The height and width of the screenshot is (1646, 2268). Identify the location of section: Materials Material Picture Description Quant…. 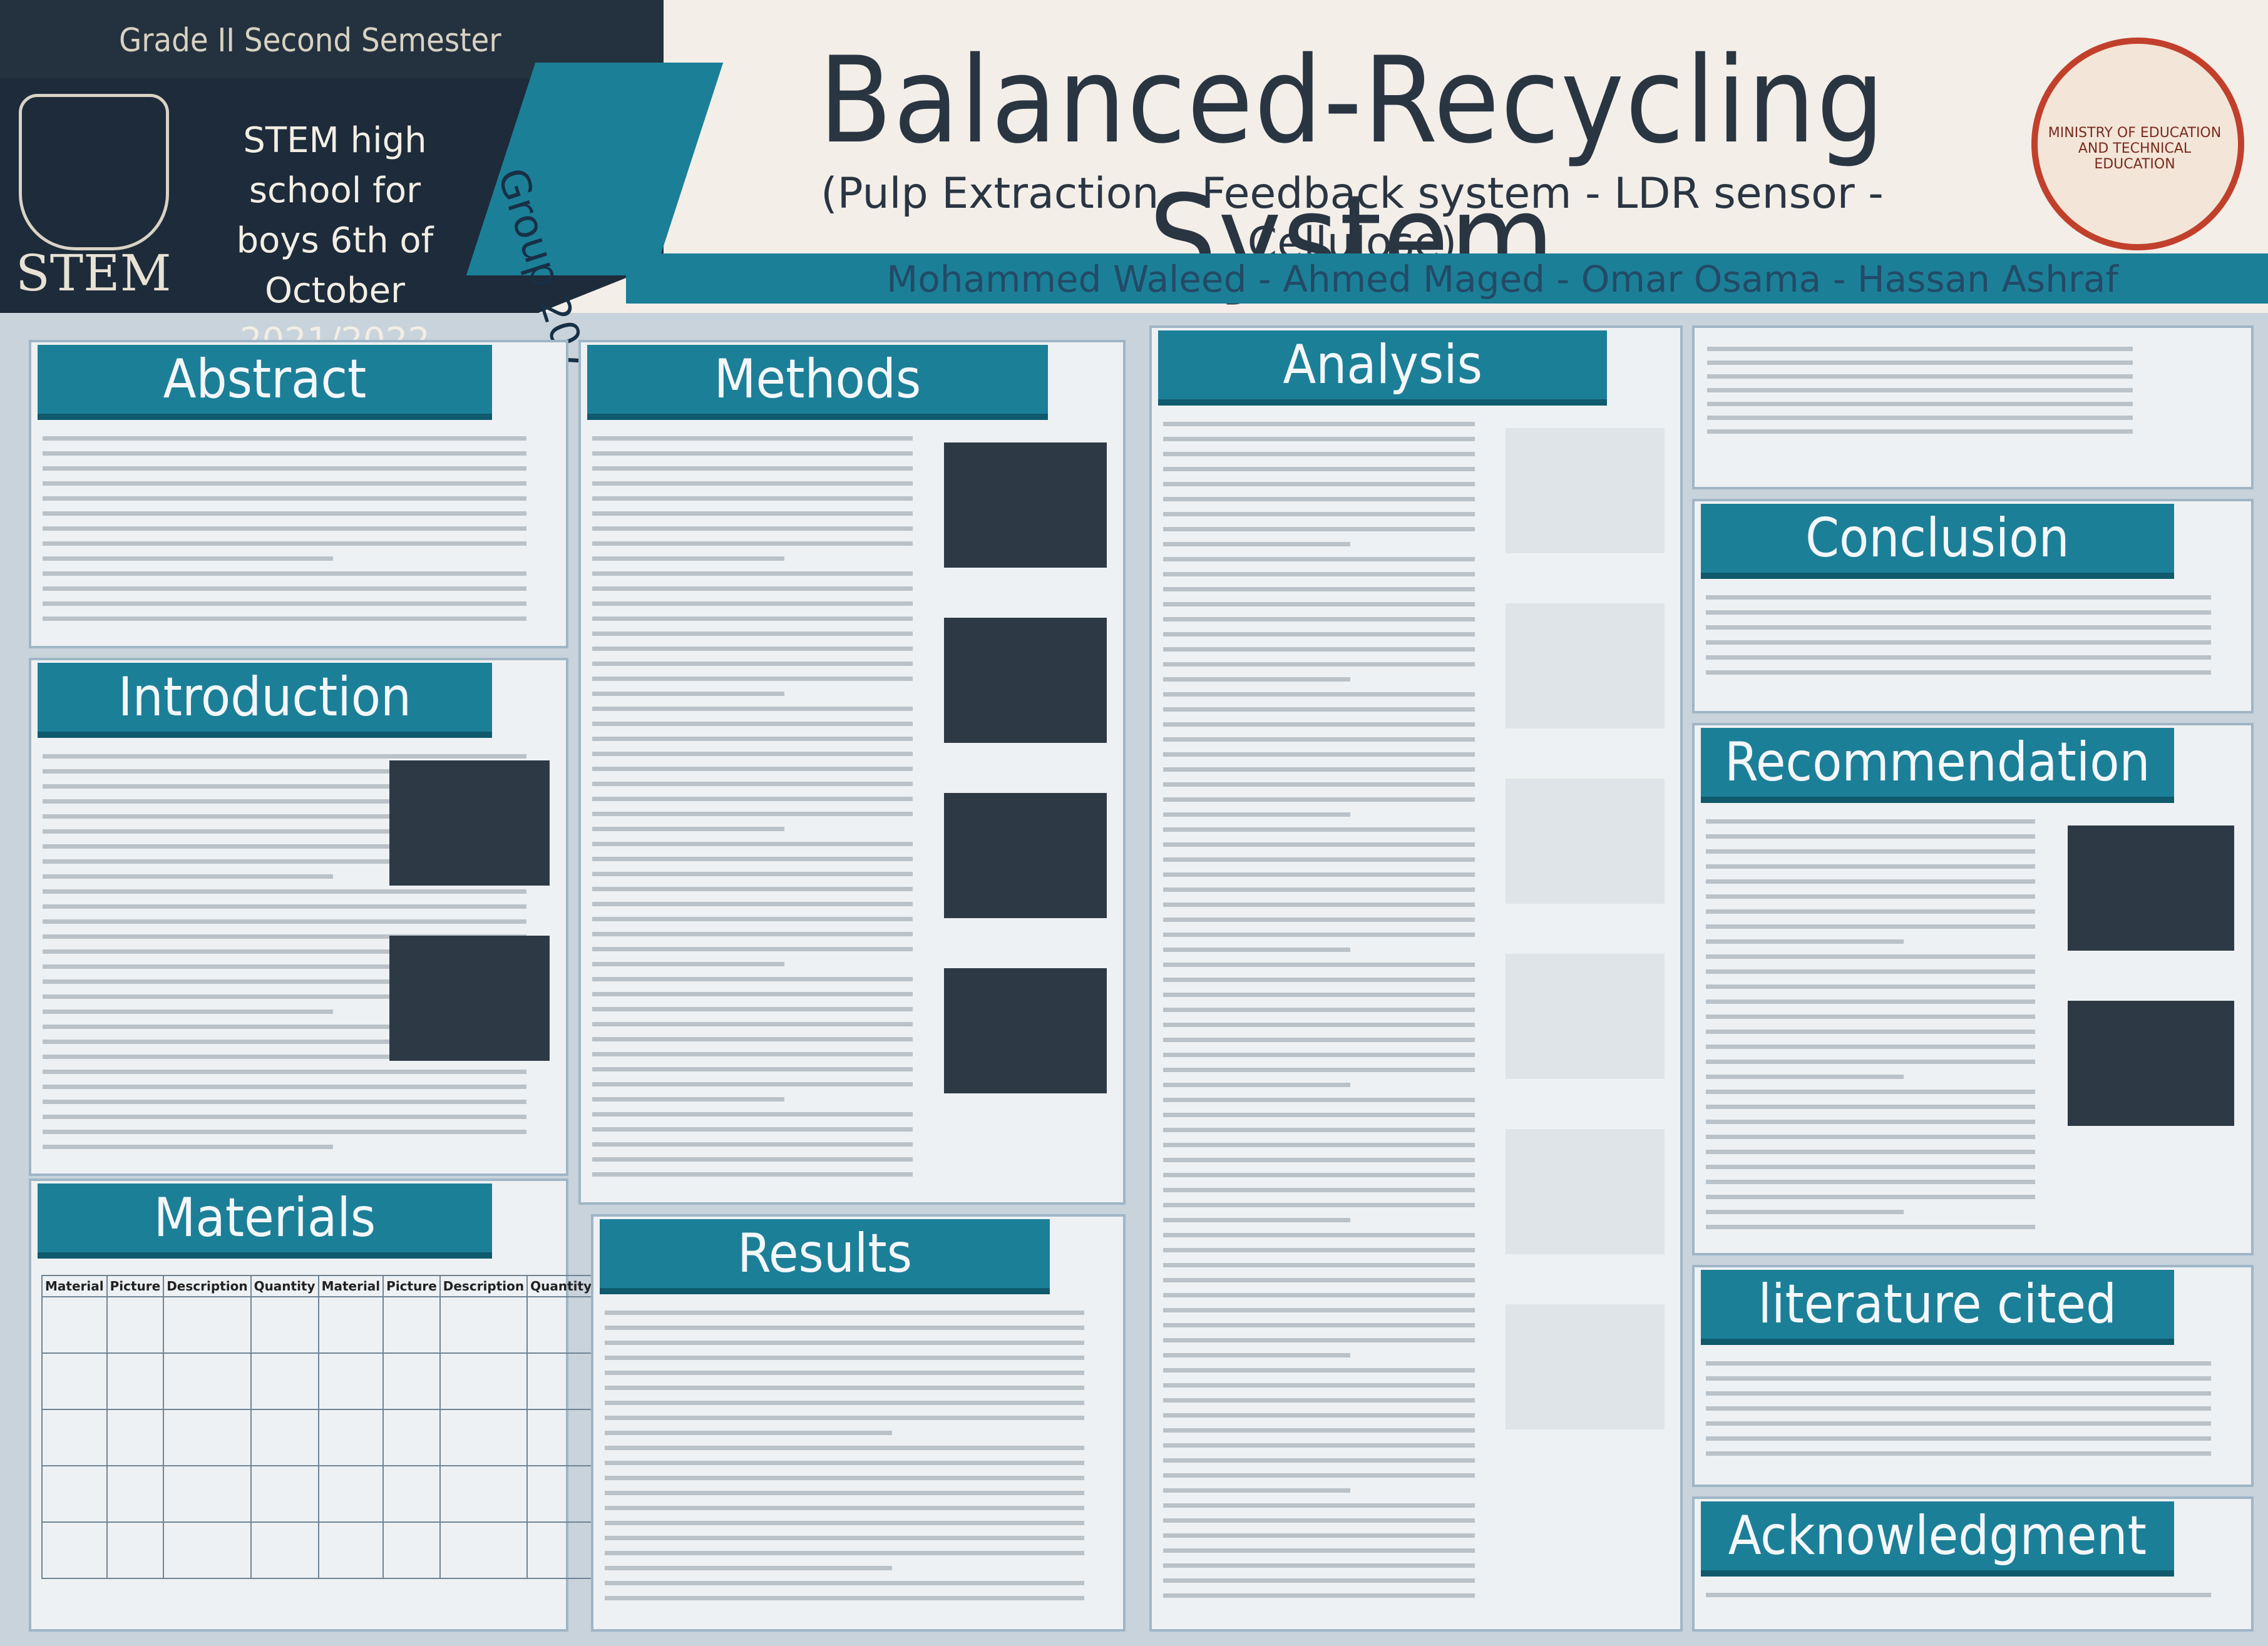
(312, 1405).